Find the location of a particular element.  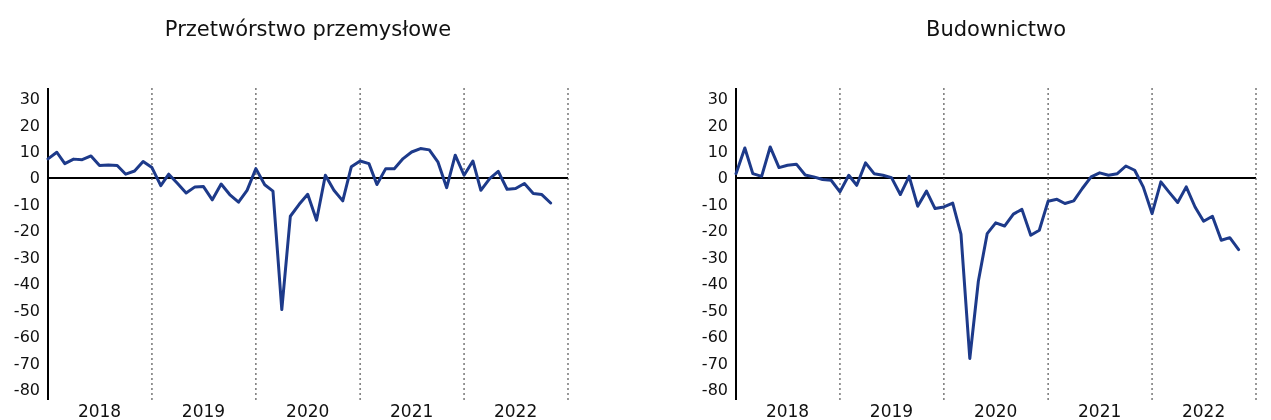

chart-title: Budownictwo is located at coordinates (996, 29).